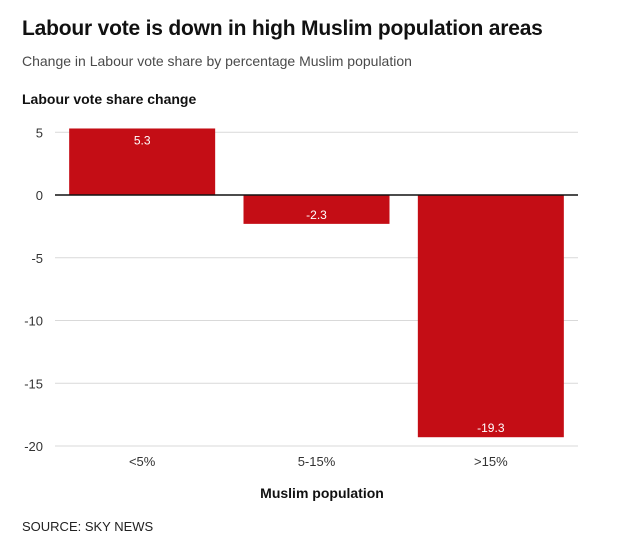 The width and height of the screenshot is (644, 547). What do you see at coordinates (33, 446) in the screenshot?
I see `y-tick-label: -20` at bounding box center [33, 446].